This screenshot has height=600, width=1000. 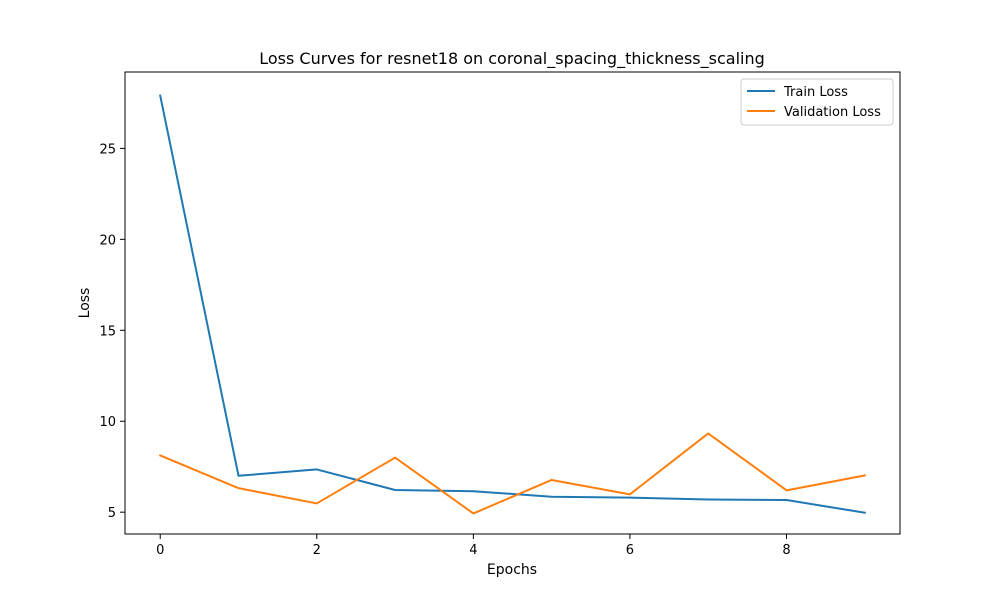 What do you see at coordinates (815, 92) in the screenshot?
I see `legend-label: Train Loss` at bounding box center [815, 92].